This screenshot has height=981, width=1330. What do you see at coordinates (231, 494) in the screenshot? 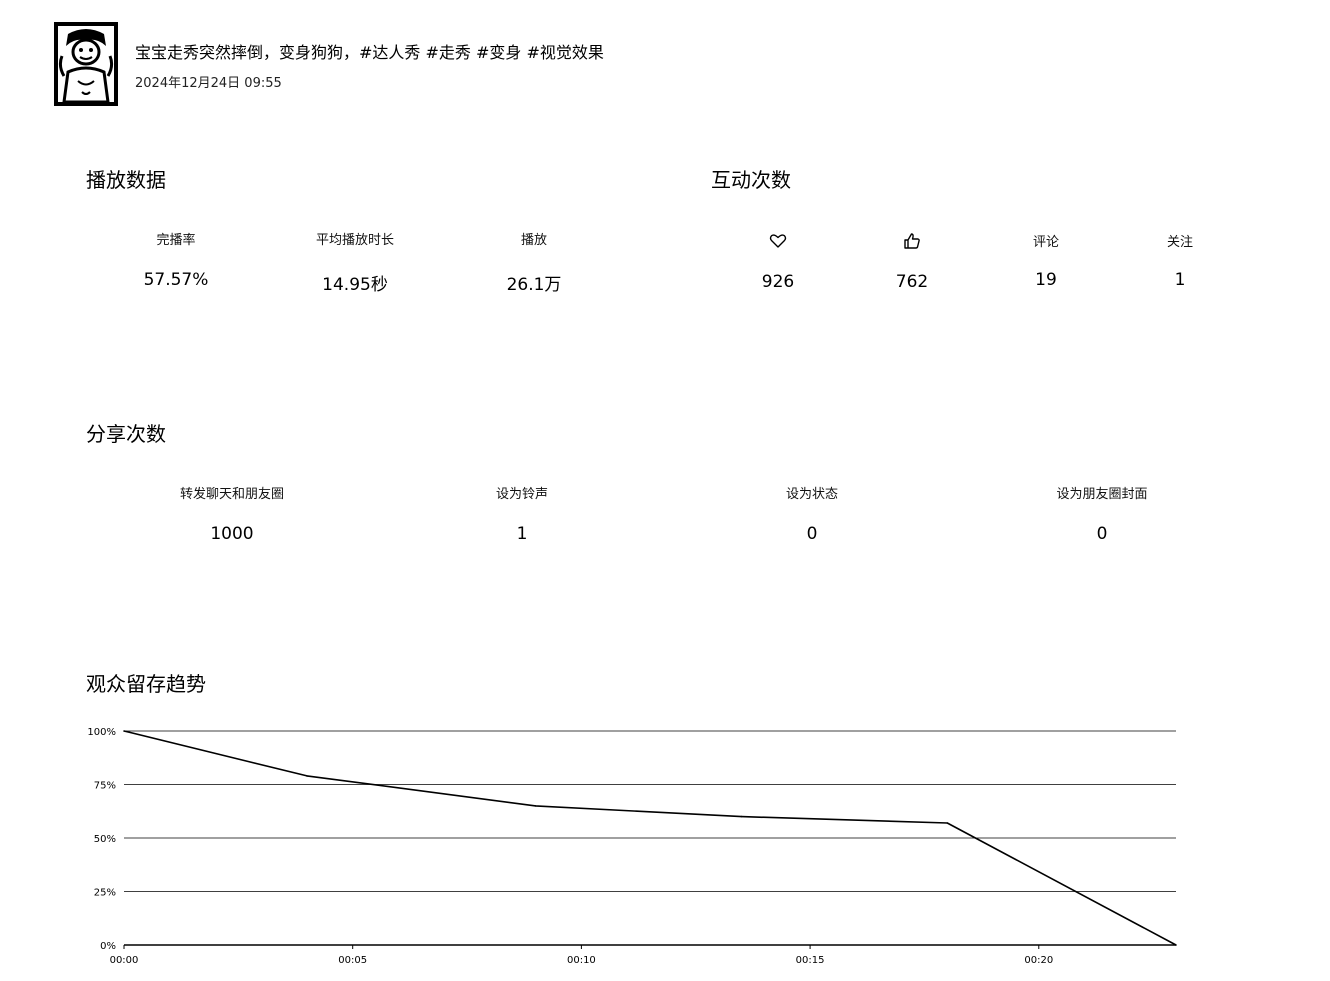
I see `forward-label: 转发聊天和朋友圈` at bounding box center [231, 494].